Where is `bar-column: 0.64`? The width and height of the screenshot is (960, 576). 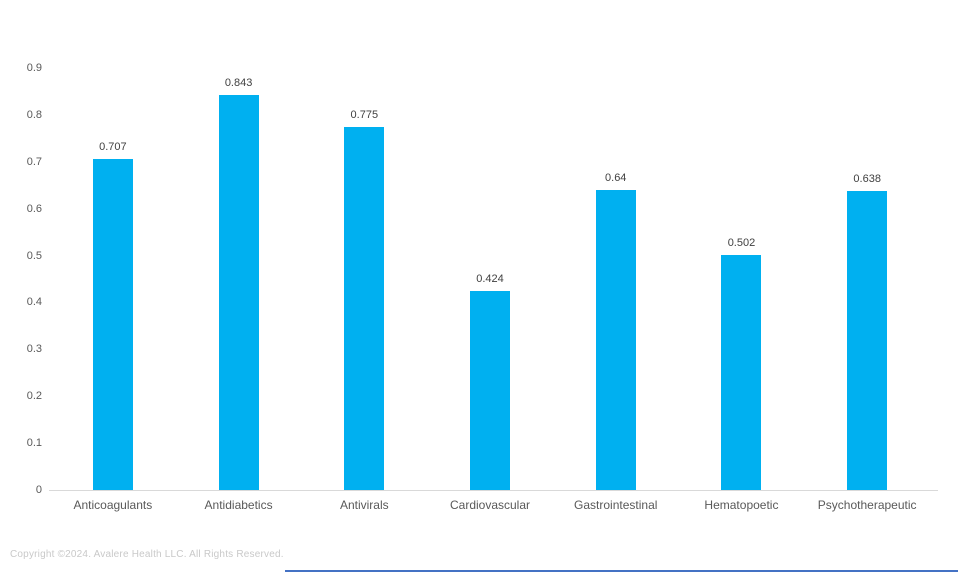
bar-column: 0.64 is located at coordinates (616, 245).